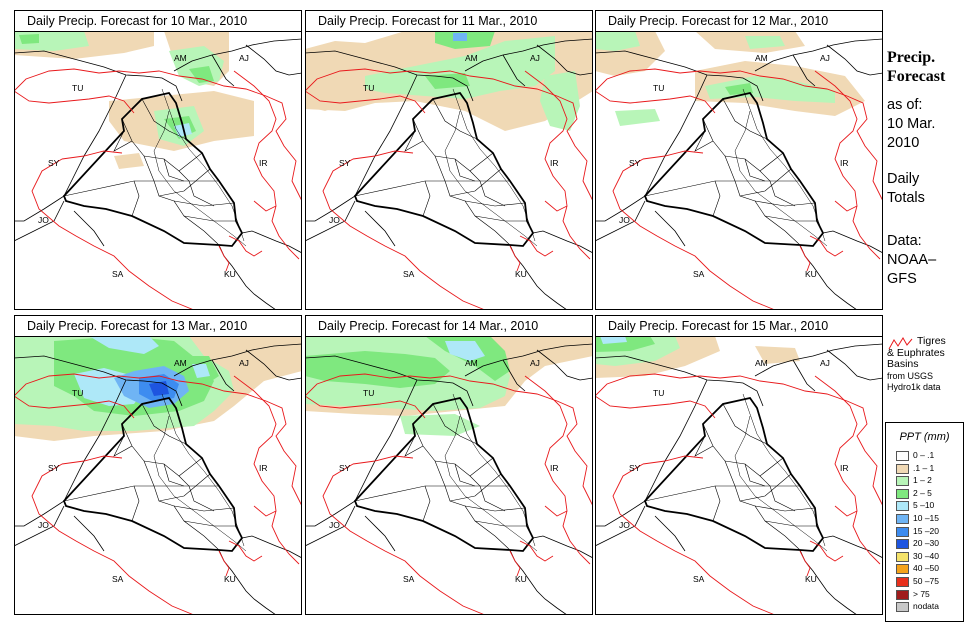 The height and width of the screenshot is (635, 971). What do you see at coordinates (927, 519) in the screenshot?
I see `legend-item: 10 –15` at bounding box center [927, 519].